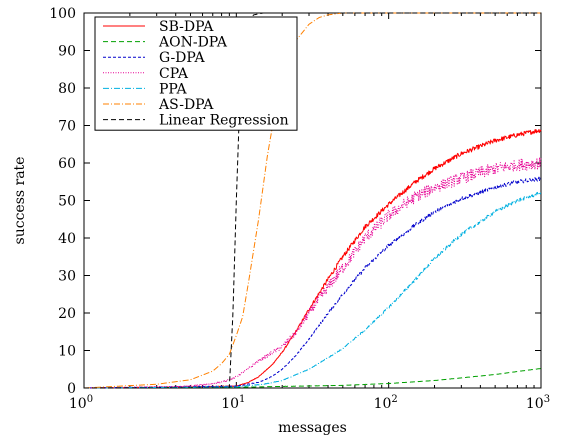 The height and width of the screenshot is (439, 564). What do you see at coordinates (224, 121) in the screenshot?
I see `legend-label: Linear Regression` at bounding box center [224, 121].